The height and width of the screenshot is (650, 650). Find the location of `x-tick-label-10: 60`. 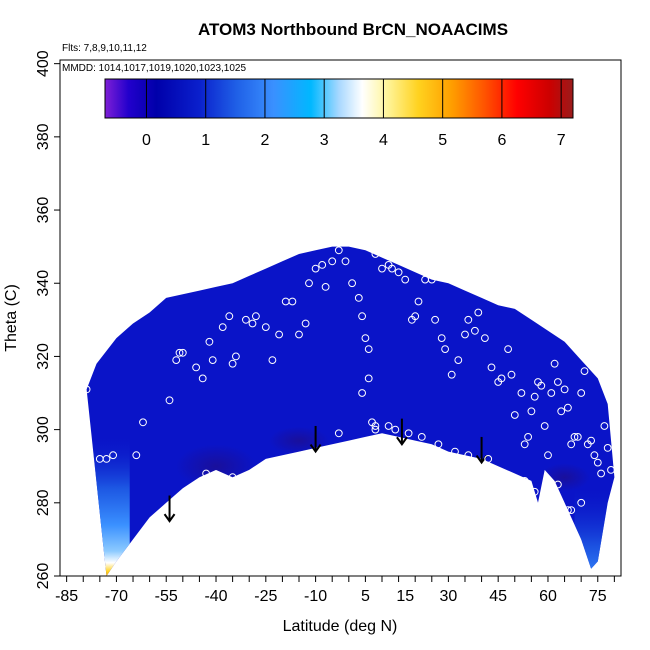

x-tick-label-10: 60 is located at coordinates (548, 596).